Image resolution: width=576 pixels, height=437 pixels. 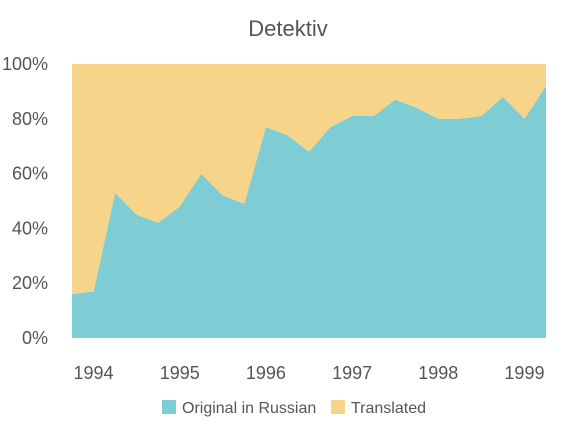 I want to click on x-tick-label: 1999, so click(x=524, y=373).